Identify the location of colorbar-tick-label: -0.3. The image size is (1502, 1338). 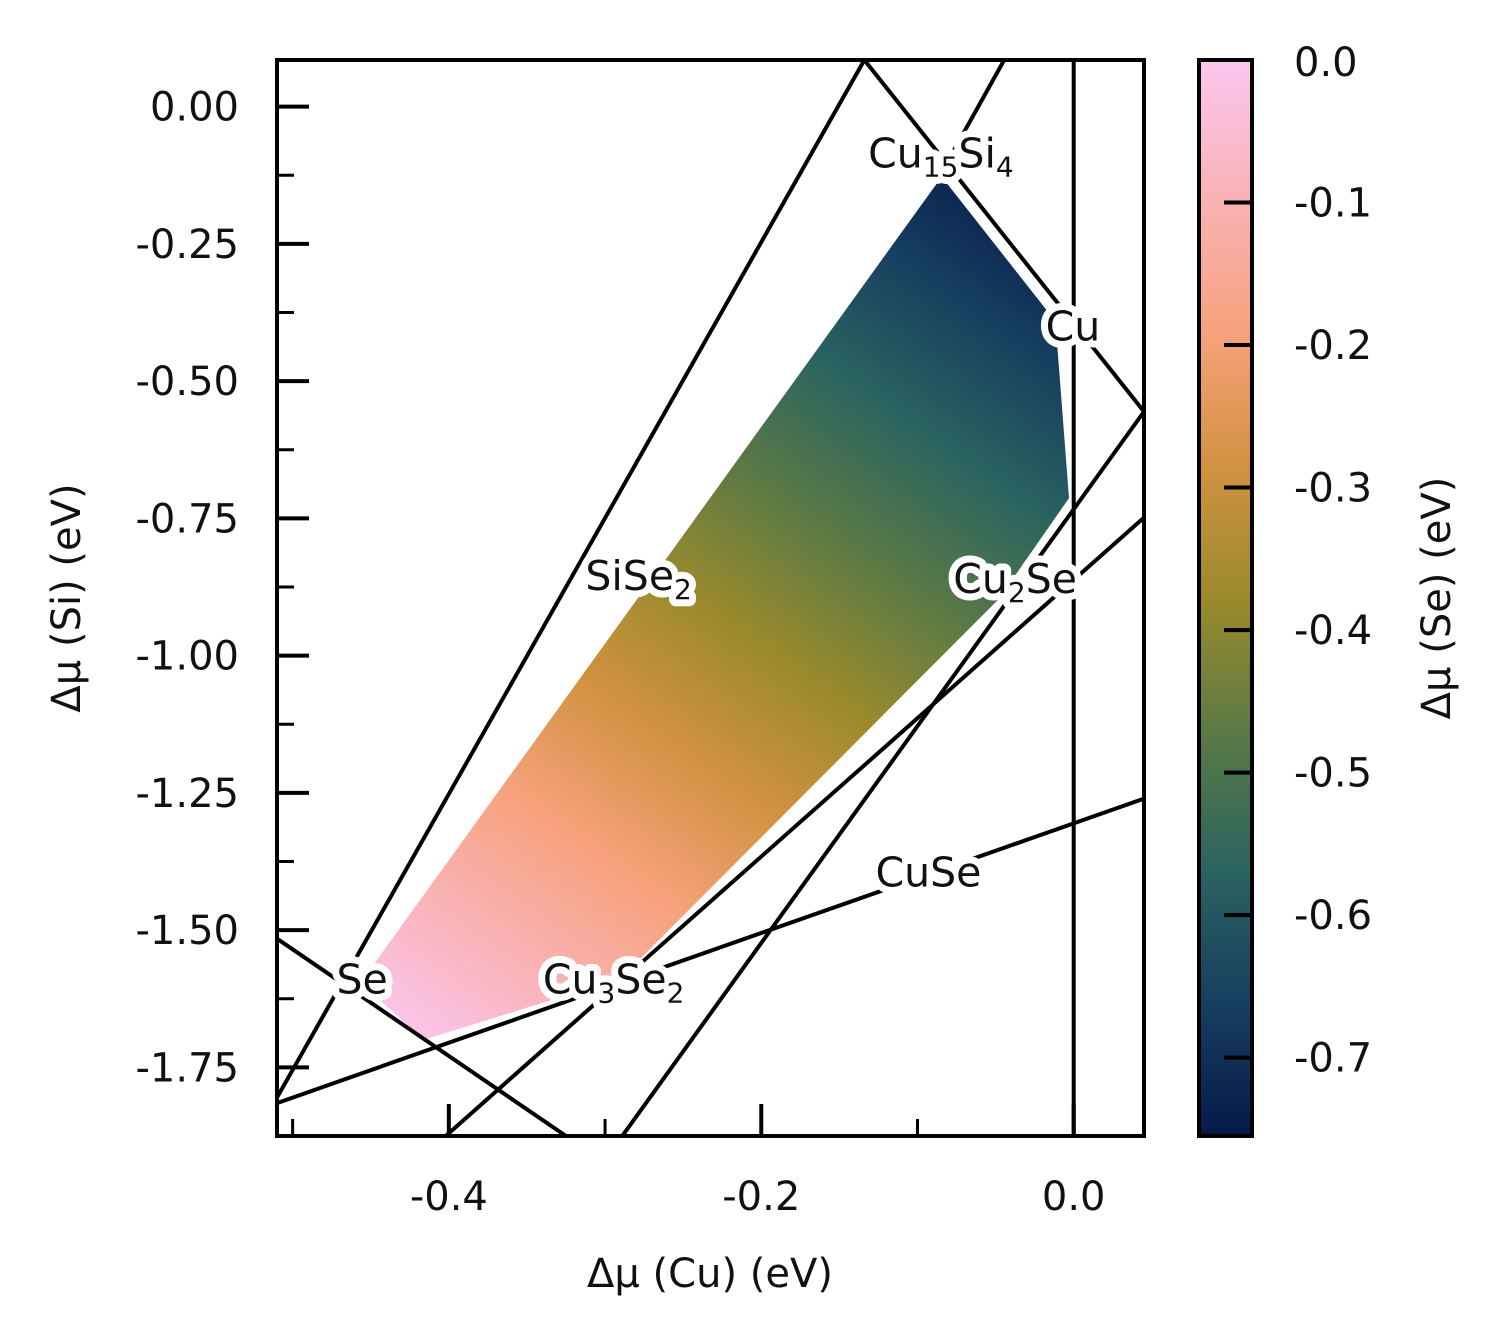
(1333, 489).